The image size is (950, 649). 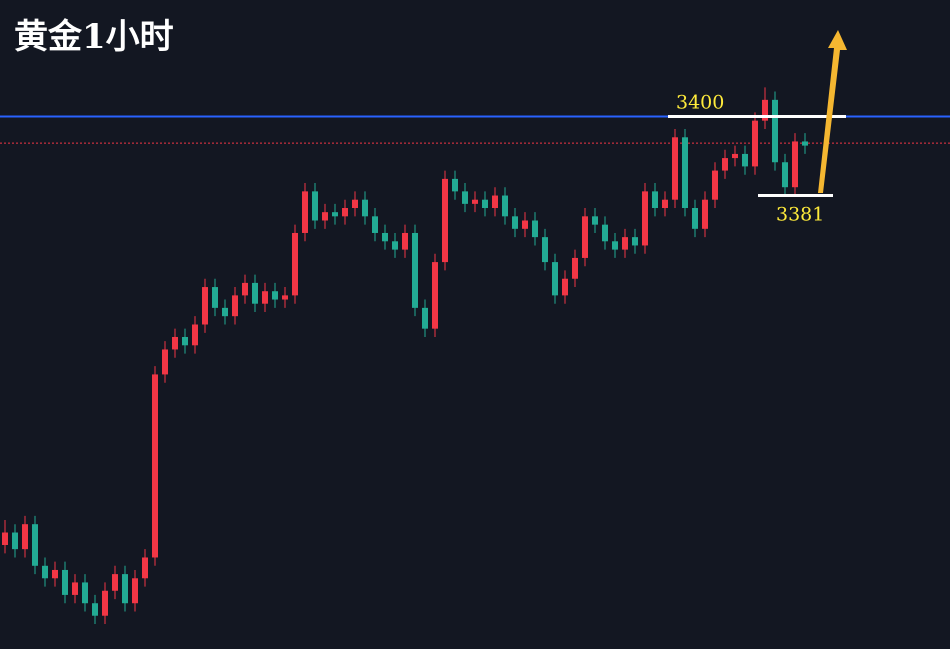 I want to click on annotation-label: 3400, so click(x=700, y=102).